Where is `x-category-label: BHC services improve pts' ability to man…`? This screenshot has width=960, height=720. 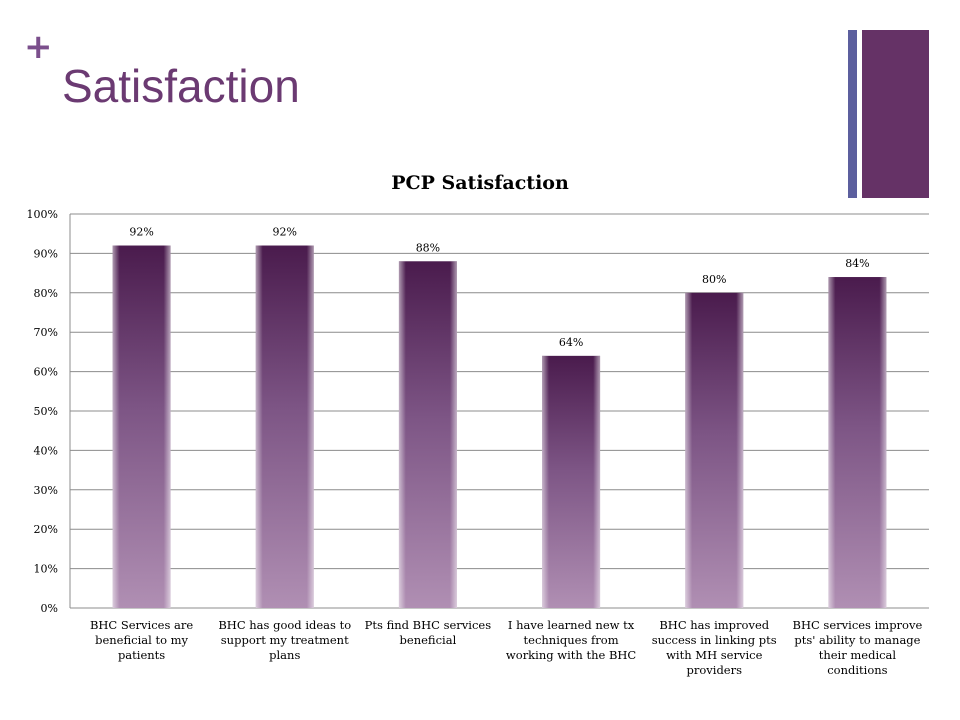 x-category-label: BHC services improve pts' ability to man… is located at coordinates (857, 647).